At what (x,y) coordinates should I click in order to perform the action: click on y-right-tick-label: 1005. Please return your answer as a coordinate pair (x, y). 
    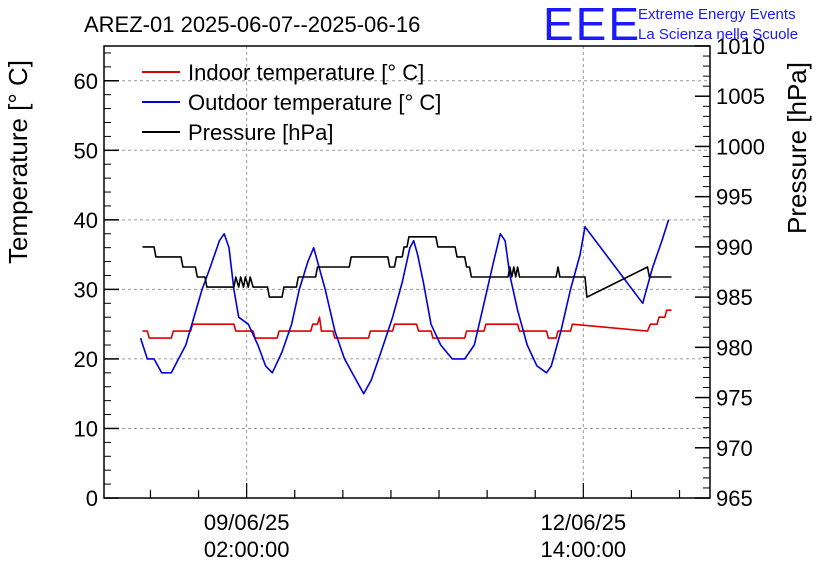
    Looking at the image, I should click on (740, 96).